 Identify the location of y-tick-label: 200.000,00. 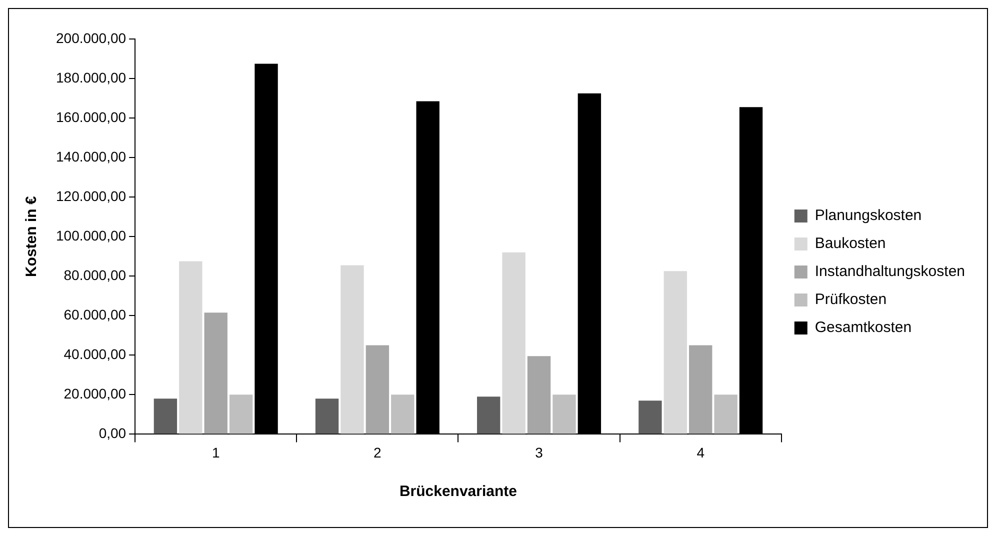
(91, 38).